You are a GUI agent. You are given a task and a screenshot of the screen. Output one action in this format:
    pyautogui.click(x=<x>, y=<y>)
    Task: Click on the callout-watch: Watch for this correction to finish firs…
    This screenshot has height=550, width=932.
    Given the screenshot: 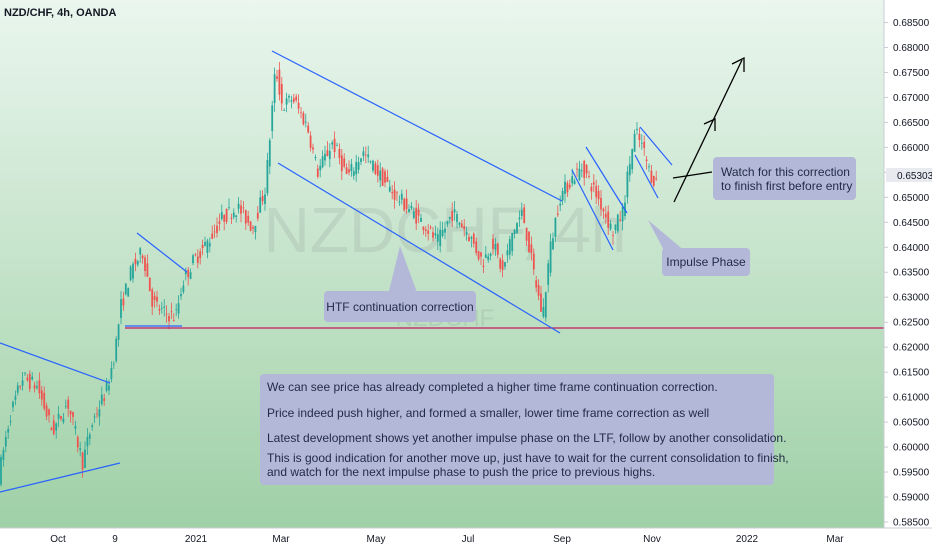 What is the action you would take?
    pyautogui.click(x=784, y=178)
    